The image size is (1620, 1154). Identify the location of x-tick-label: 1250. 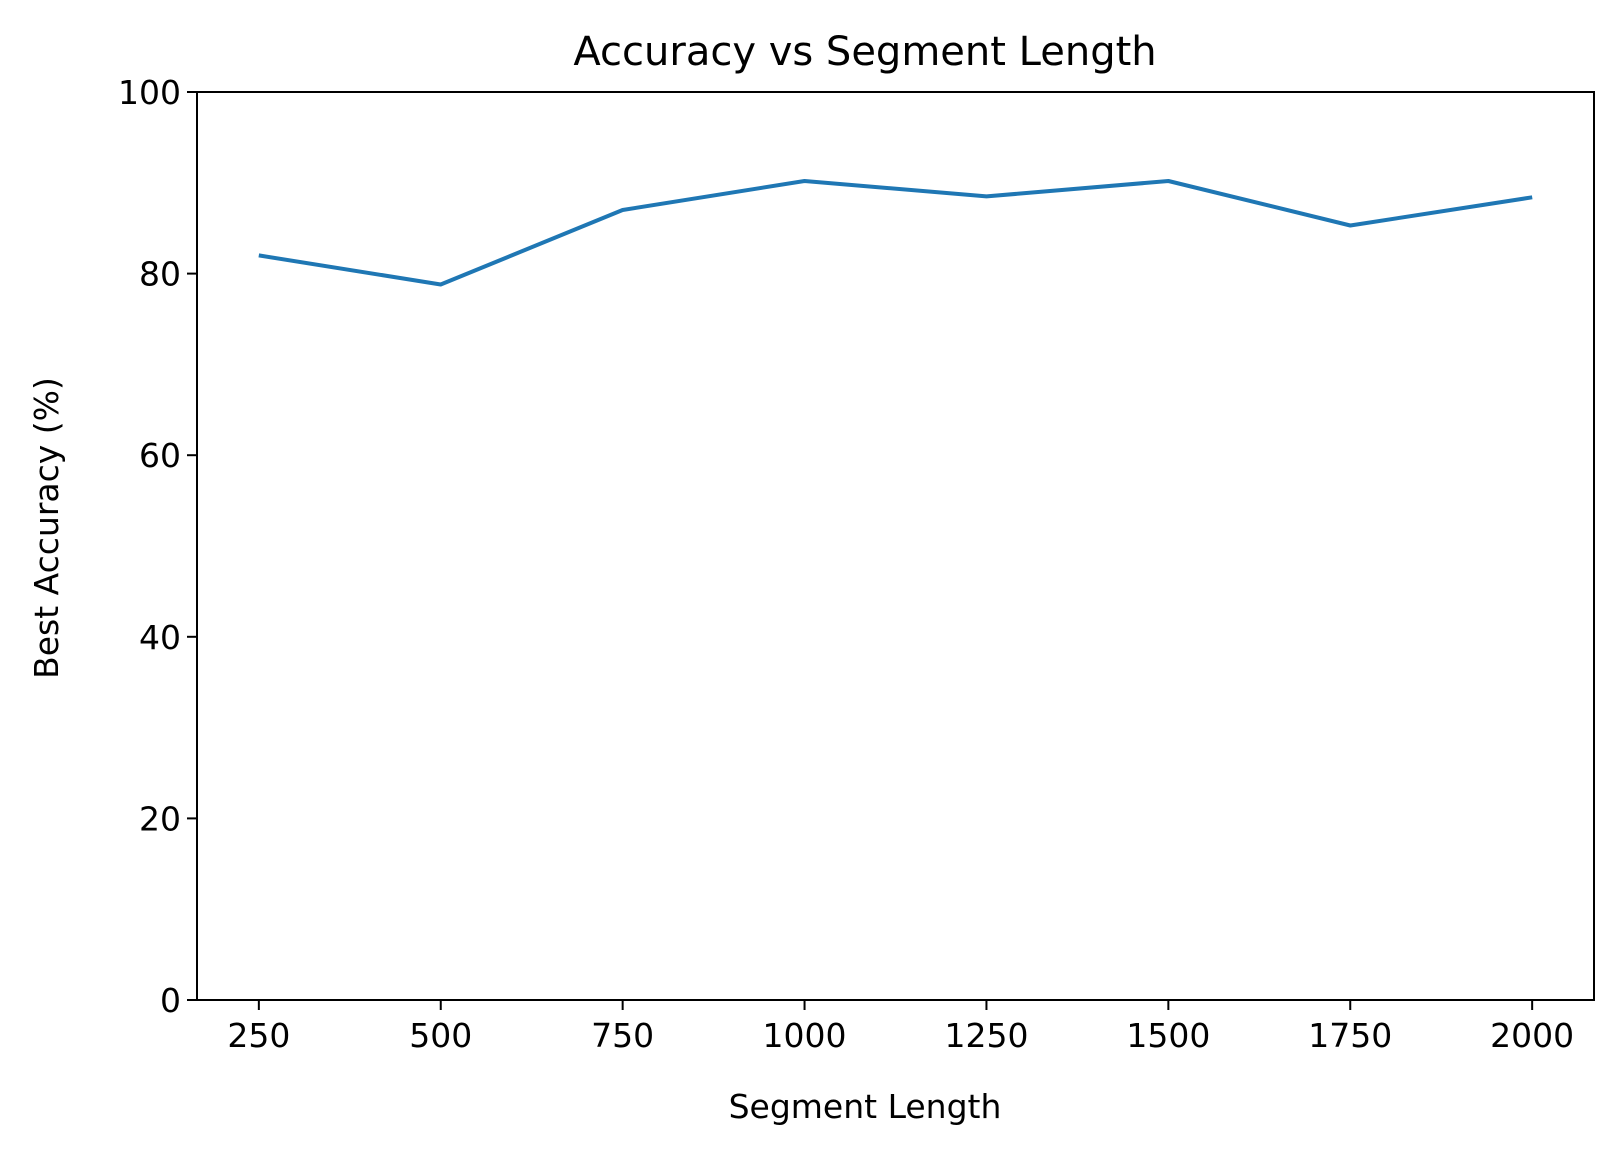
(986, 1035).